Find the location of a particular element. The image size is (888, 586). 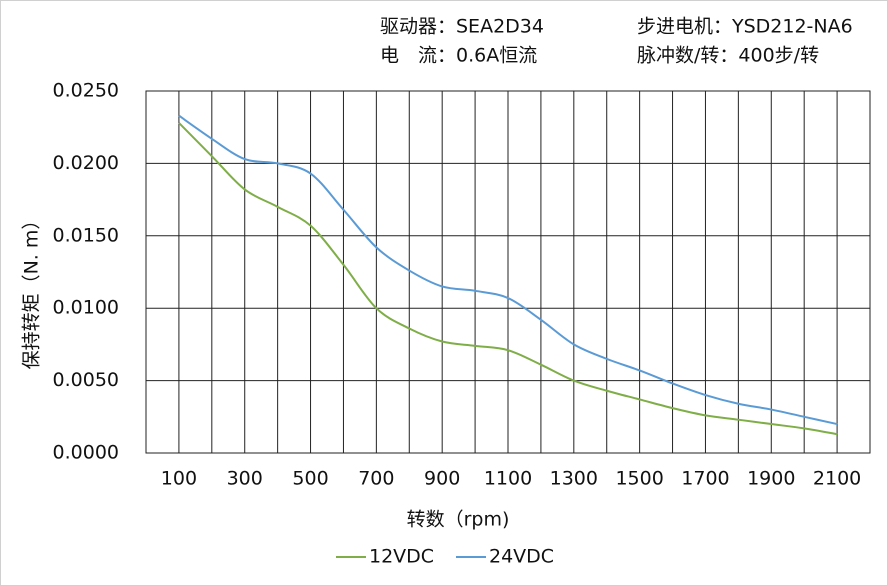

y-tick-label: 0.0100 is located at coordinates (86, 308).